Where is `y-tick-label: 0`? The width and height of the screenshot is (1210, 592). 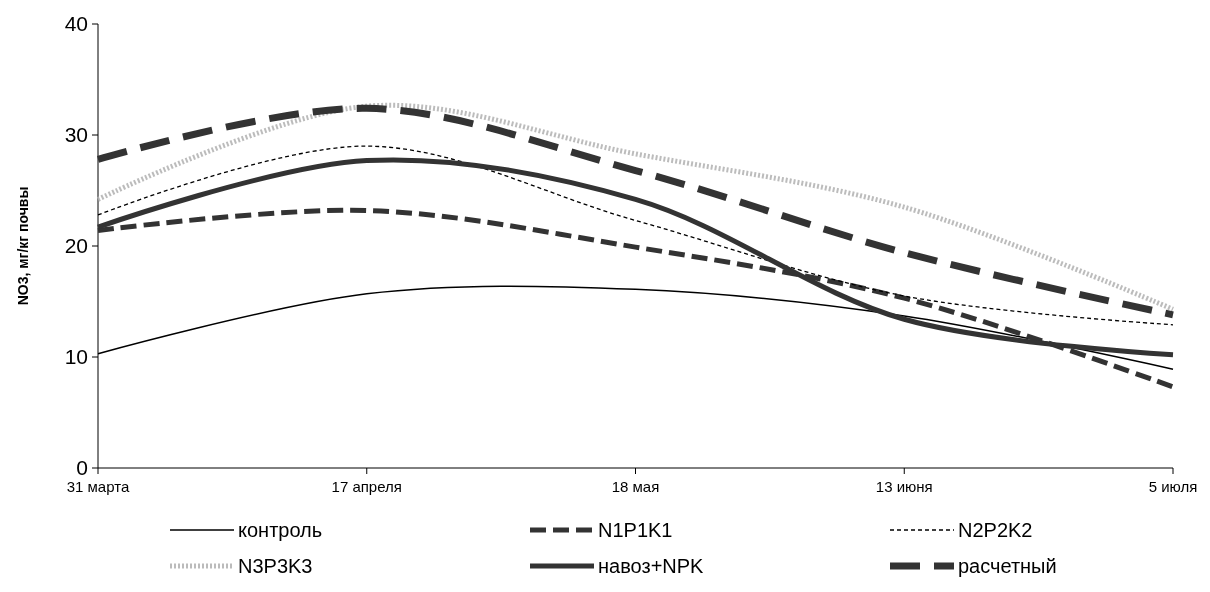 y-tick-label: 0 is located at coordinates (82, 468).